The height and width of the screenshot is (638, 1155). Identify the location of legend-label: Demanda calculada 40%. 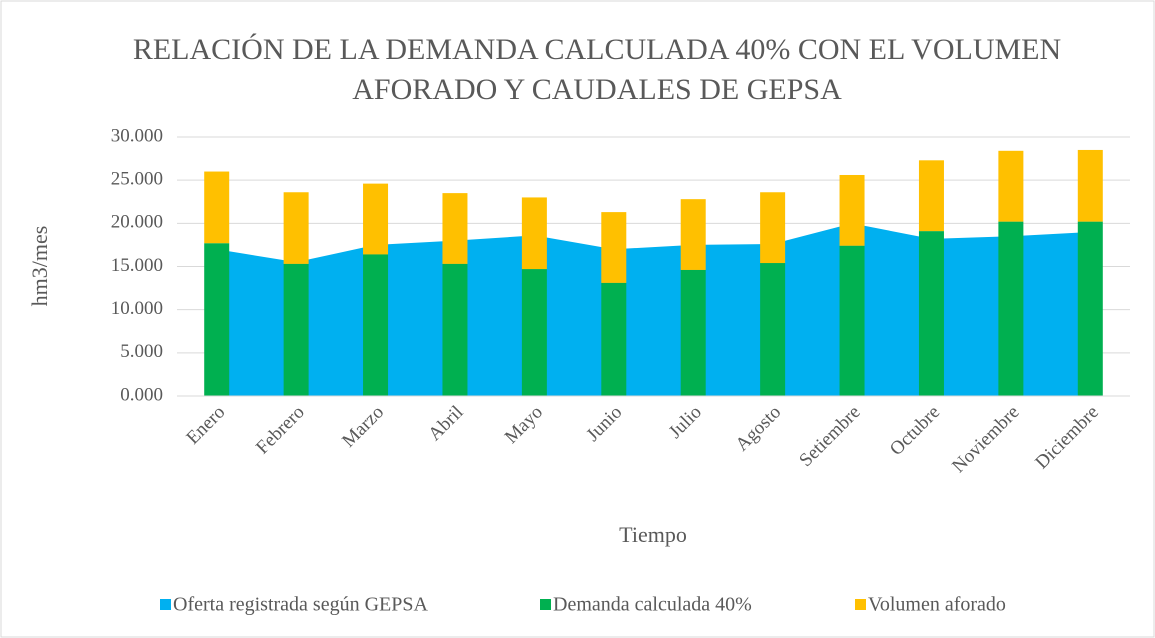
(652, 605).